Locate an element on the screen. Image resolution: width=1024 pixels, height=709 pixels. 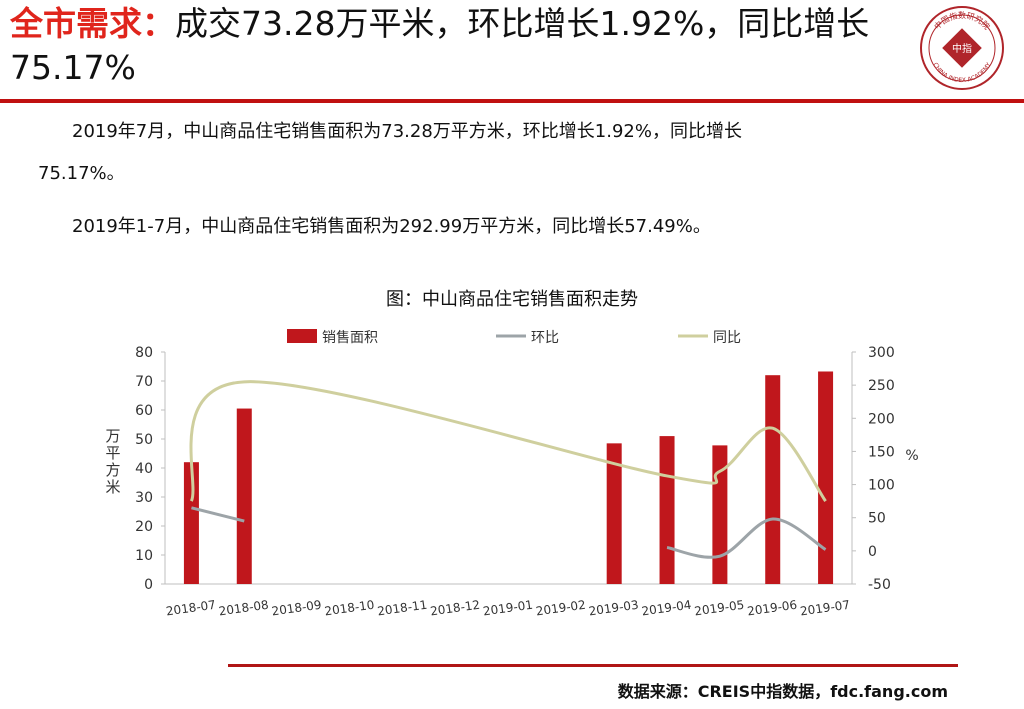
line-yoy is located at coordinates (508, 441).